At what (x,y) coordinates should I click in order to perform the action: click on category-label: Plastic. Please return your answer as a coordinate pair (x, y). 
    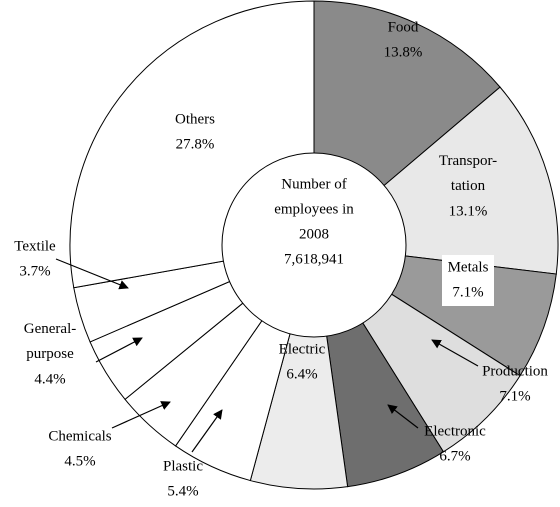
    Looking at the image, I should click on (183, 466).